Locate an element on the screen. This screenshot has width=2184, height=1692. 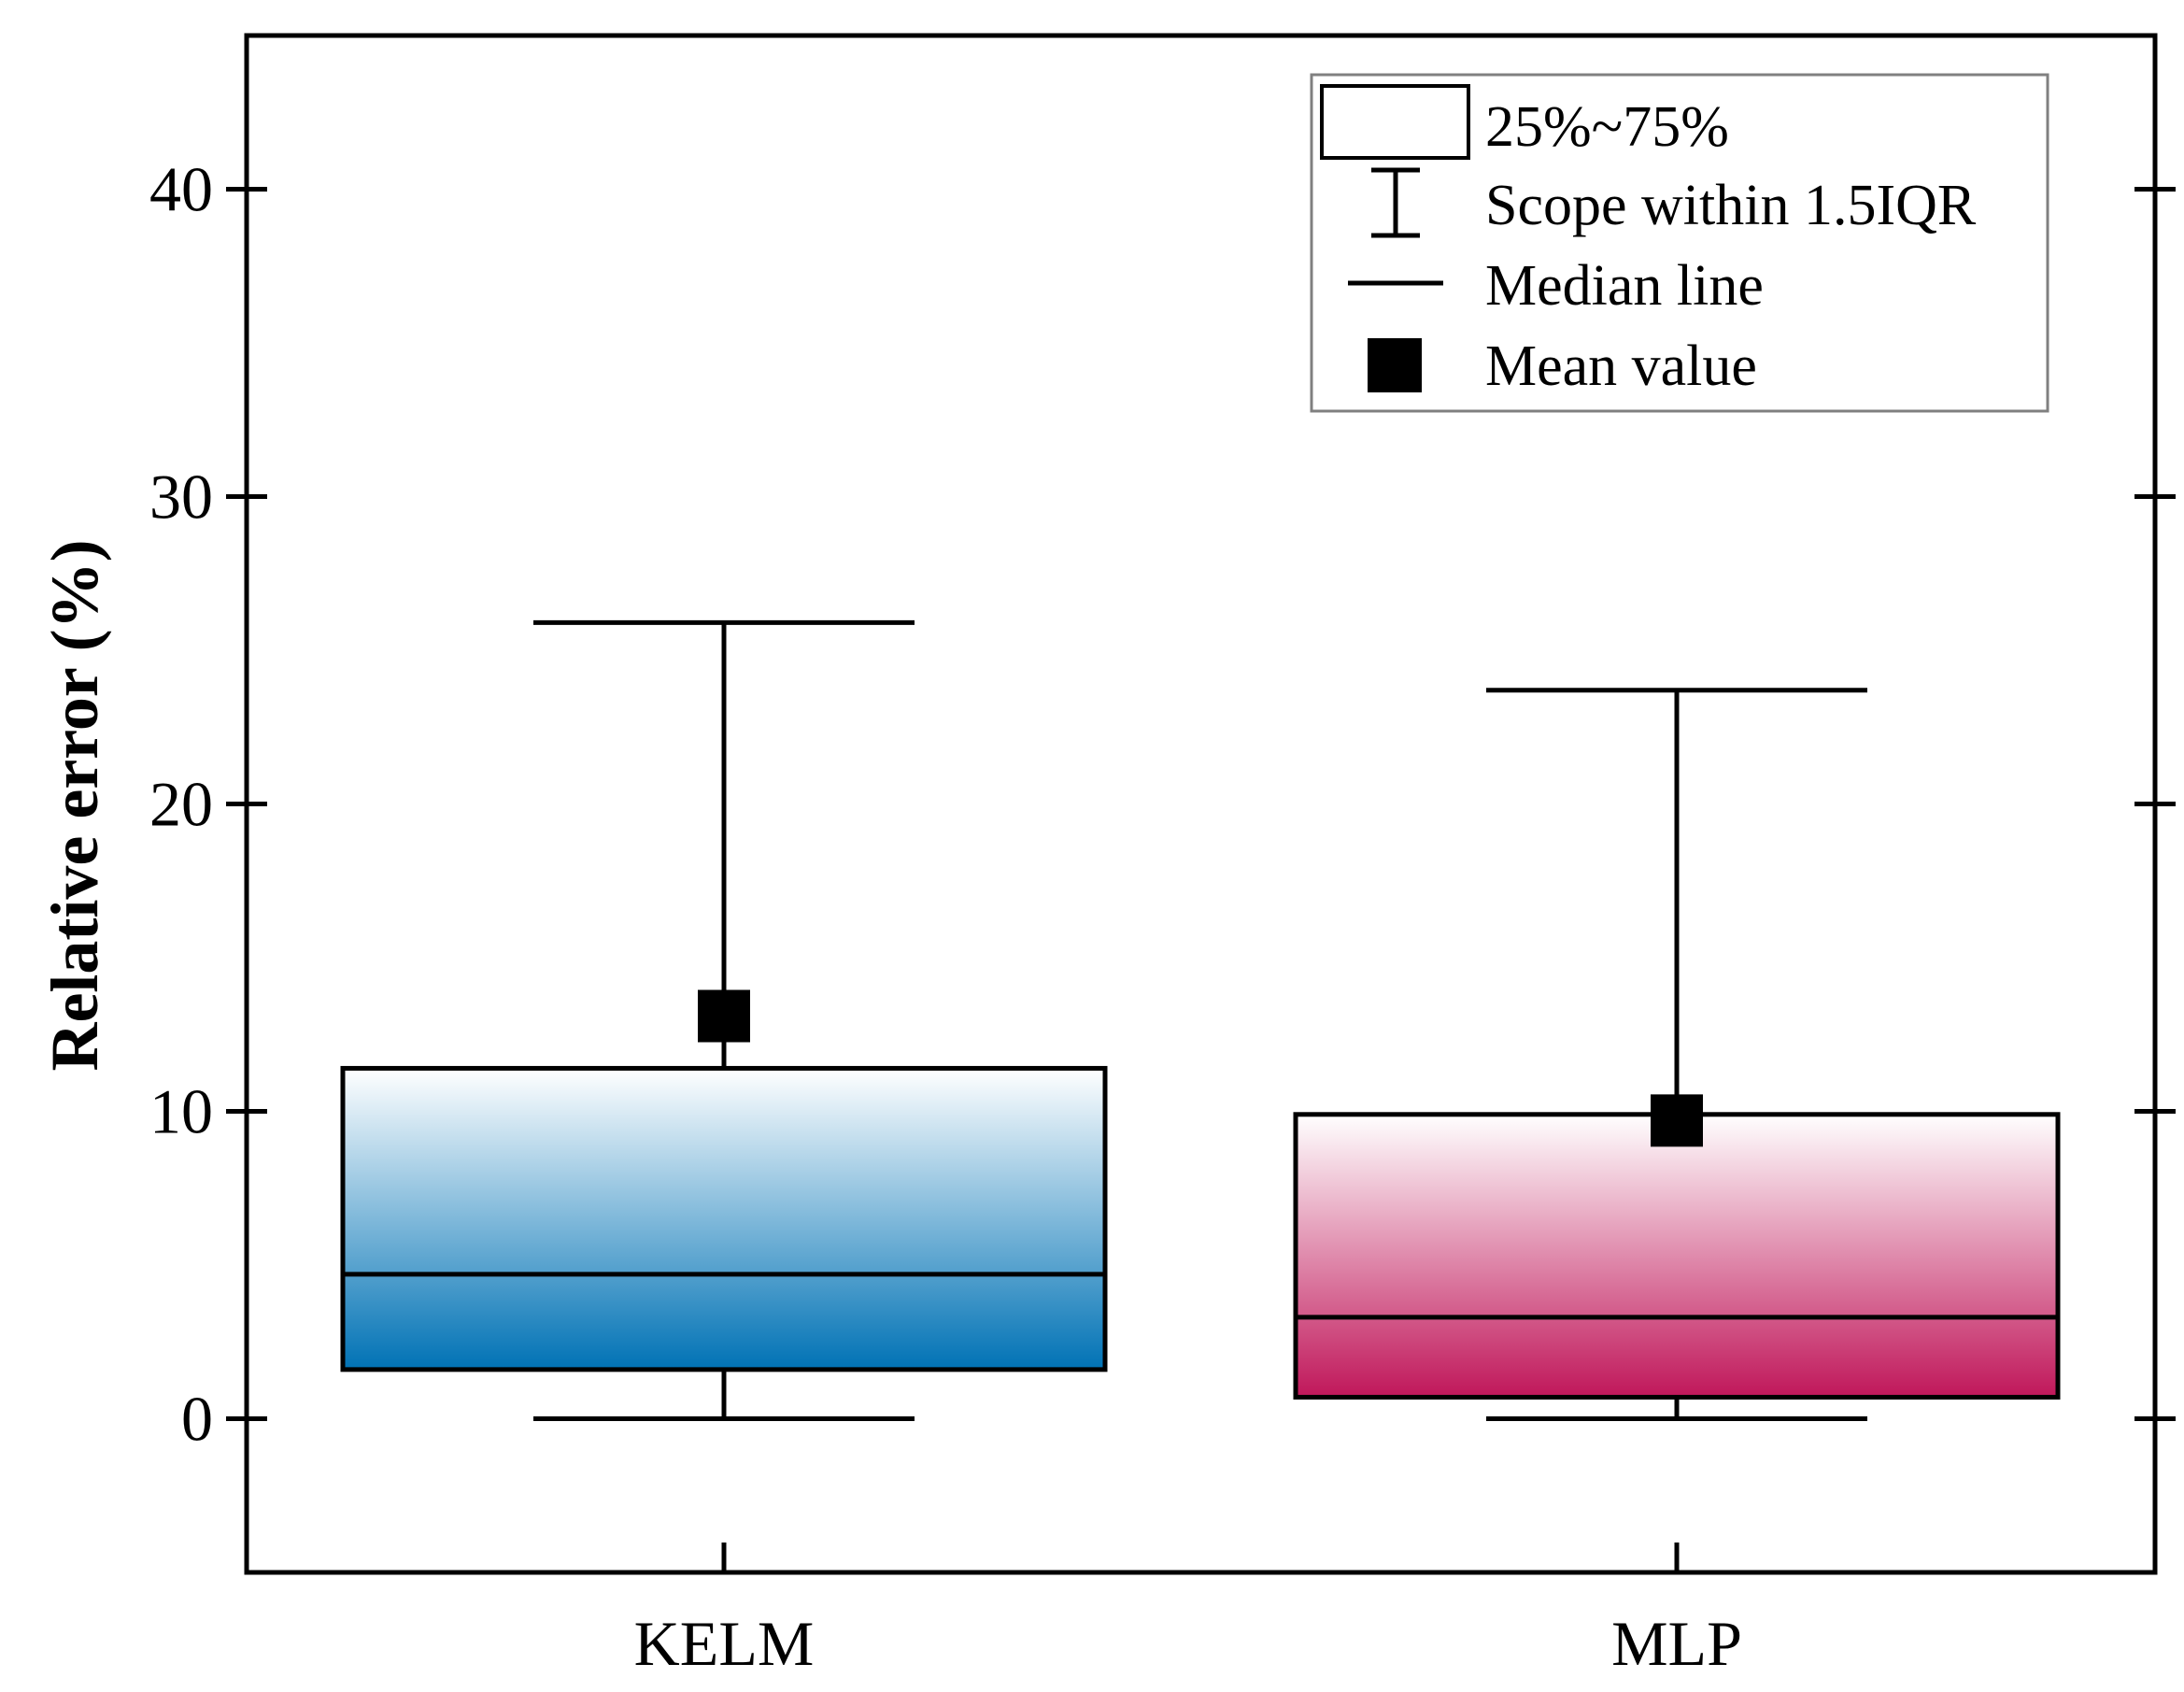
legend-item-box: 25%~75% is located at coordinates (1607, 127).